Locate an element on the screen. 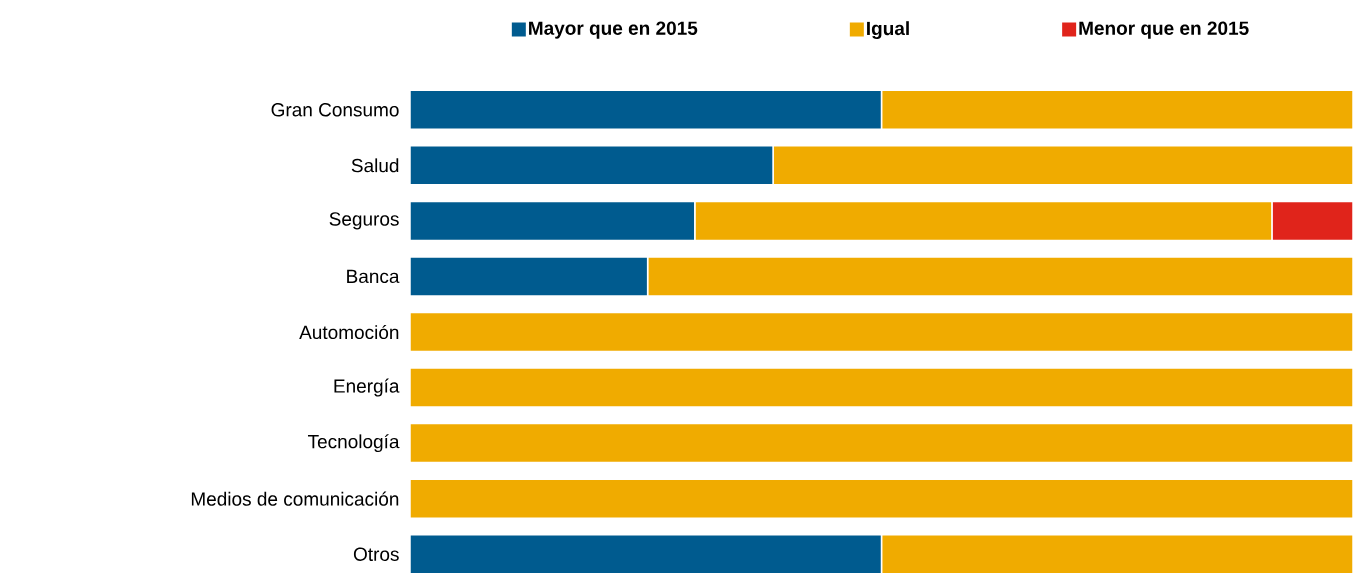 The image size is (1353, 584). y-tick-label: Seguros is located at coordinates (364, 221).